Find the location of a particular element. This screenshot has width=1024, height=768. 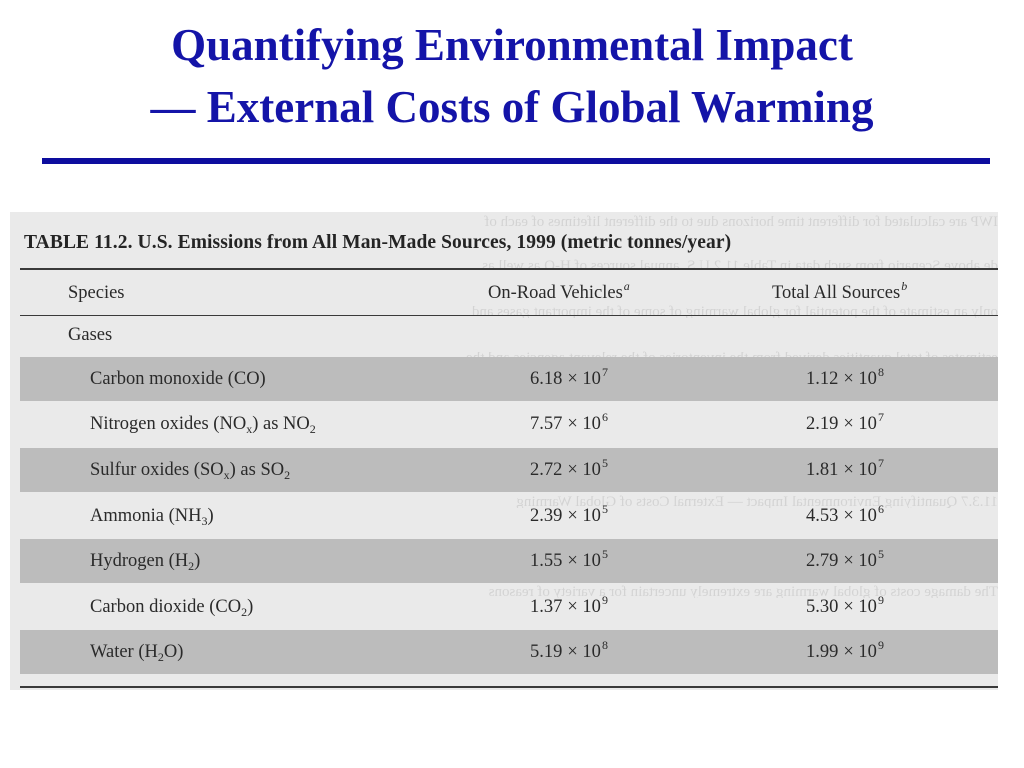

cell-species: Sulfur oxides (SO x) as SO 2 is located at coordinates (190, 470).